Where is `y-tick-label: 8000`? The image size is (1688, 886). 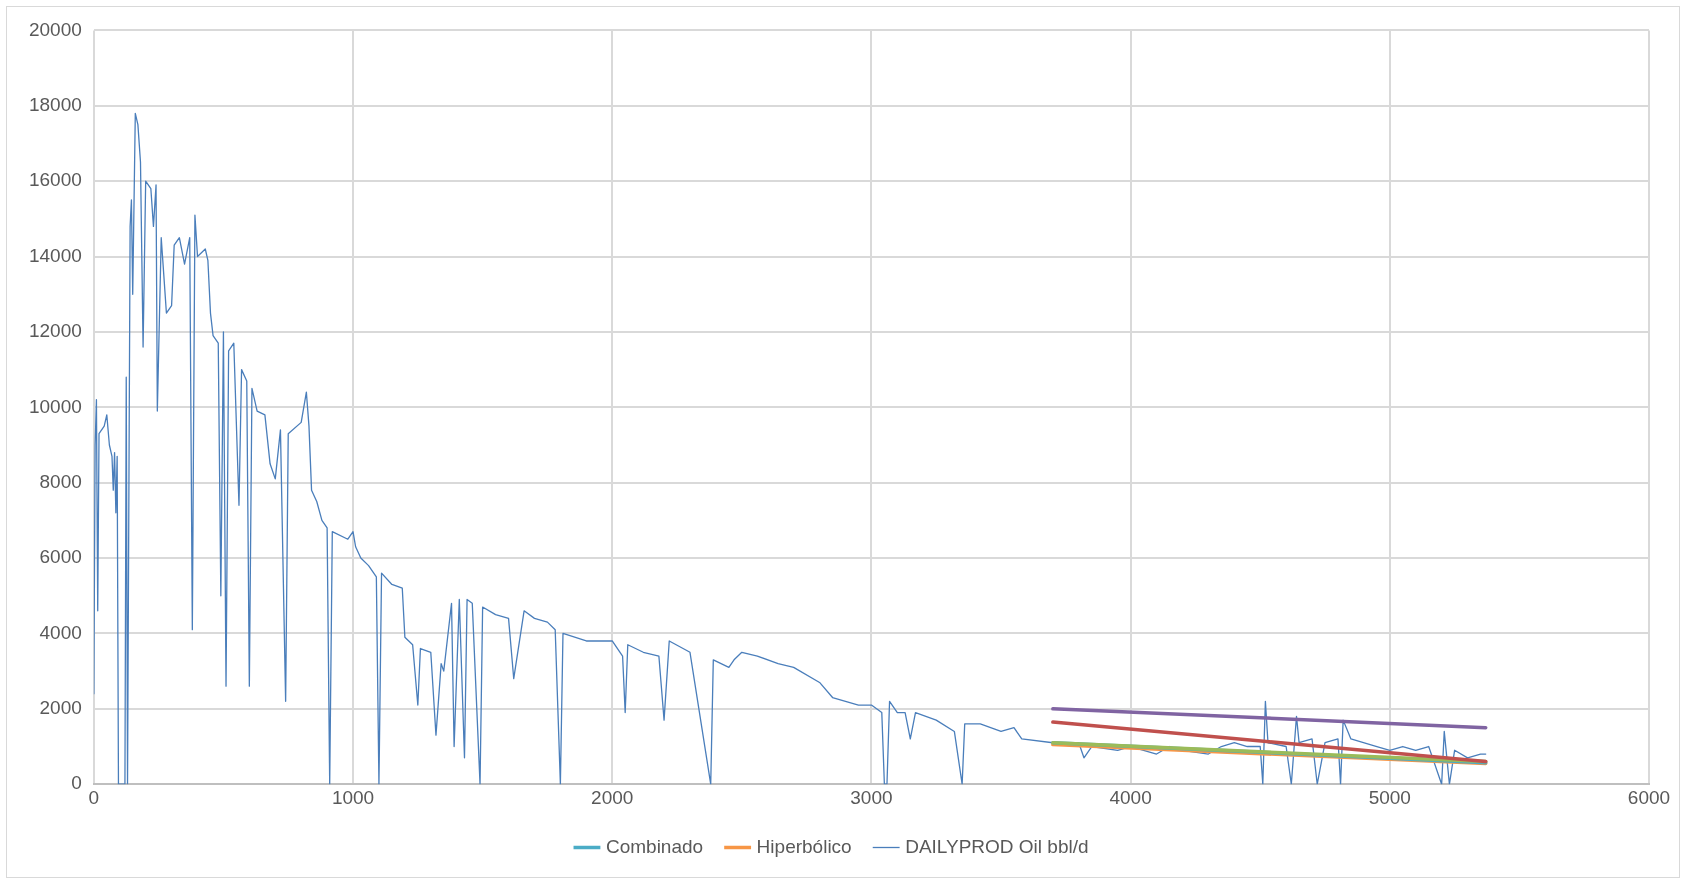 y-tick-label: 8000 is located at coordinates (60, 481).